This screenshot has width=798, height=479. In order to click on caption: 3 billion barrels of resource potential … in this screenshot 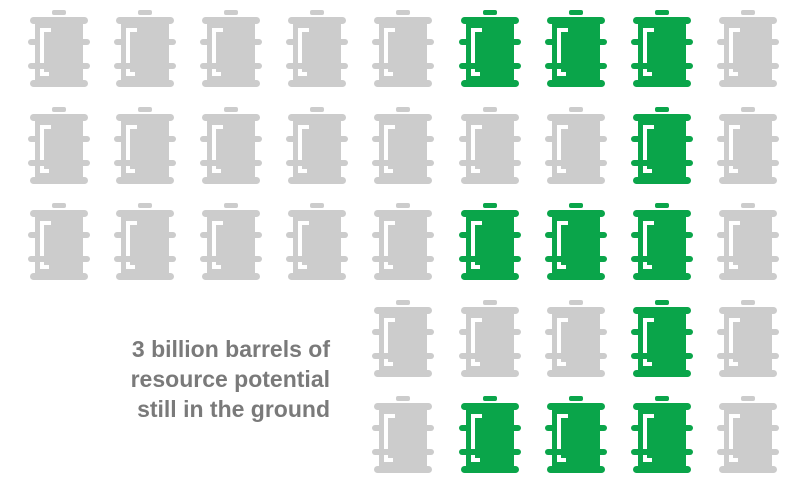, I will do `click(185, 379)`.